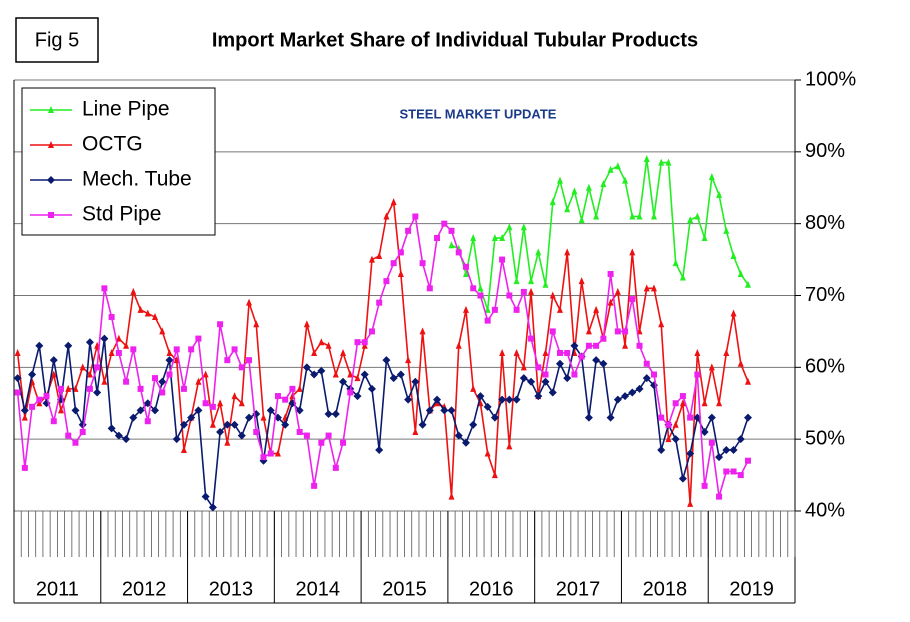 This screenshot has height=622, width=910. Describe the element at coordinates (578, 589) in the screenshot. I see `x-group-label: 2017` at that location.